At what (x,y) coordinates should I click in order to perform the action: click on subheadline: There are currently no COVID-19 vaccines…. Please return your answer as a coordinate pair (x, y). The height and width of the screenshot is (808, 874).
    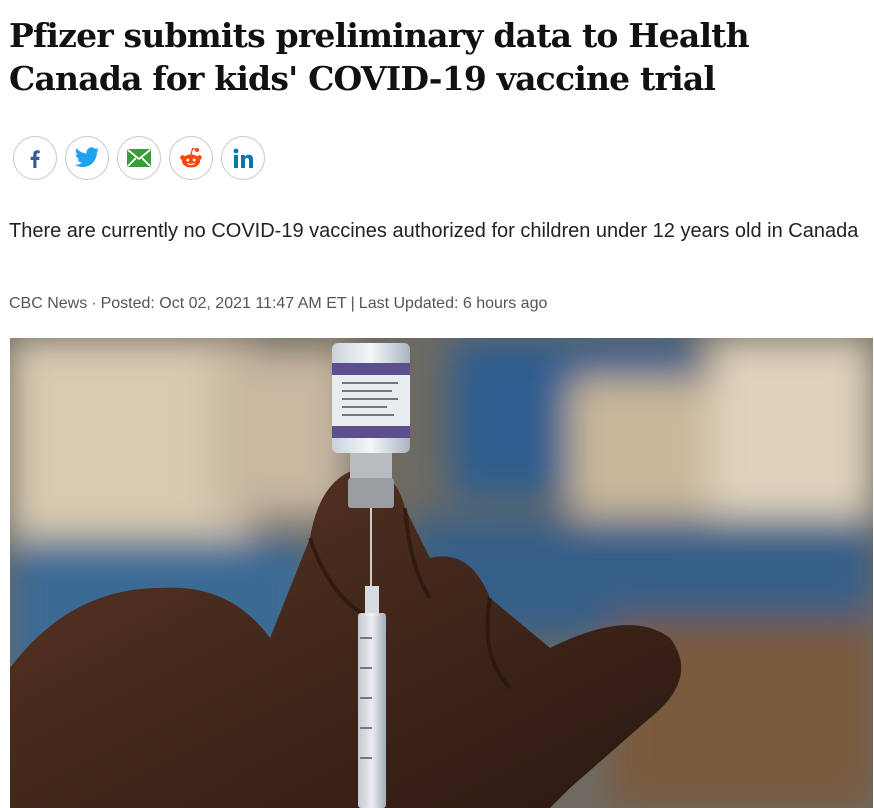
    Looking at the image, I should click on (434, 231).